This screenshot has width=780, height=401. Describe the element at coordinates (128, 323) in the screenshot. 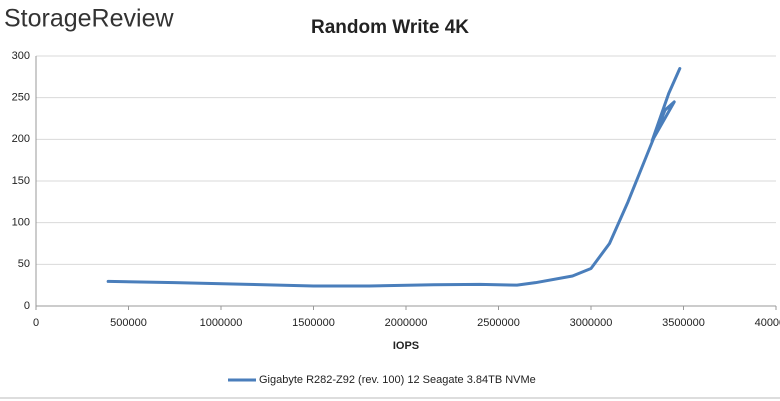

I see `x-tick-label: 500000` at that location.